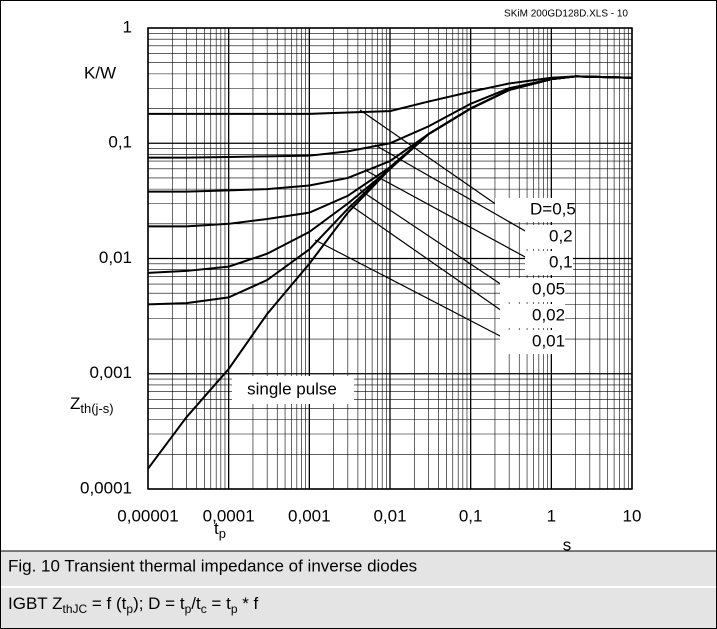 The width and height of the screenshot is (717, 629). Describe the element at coordinates (147, 515) in the screenshot. I see `x-tick-label: 0,00001` at that location.